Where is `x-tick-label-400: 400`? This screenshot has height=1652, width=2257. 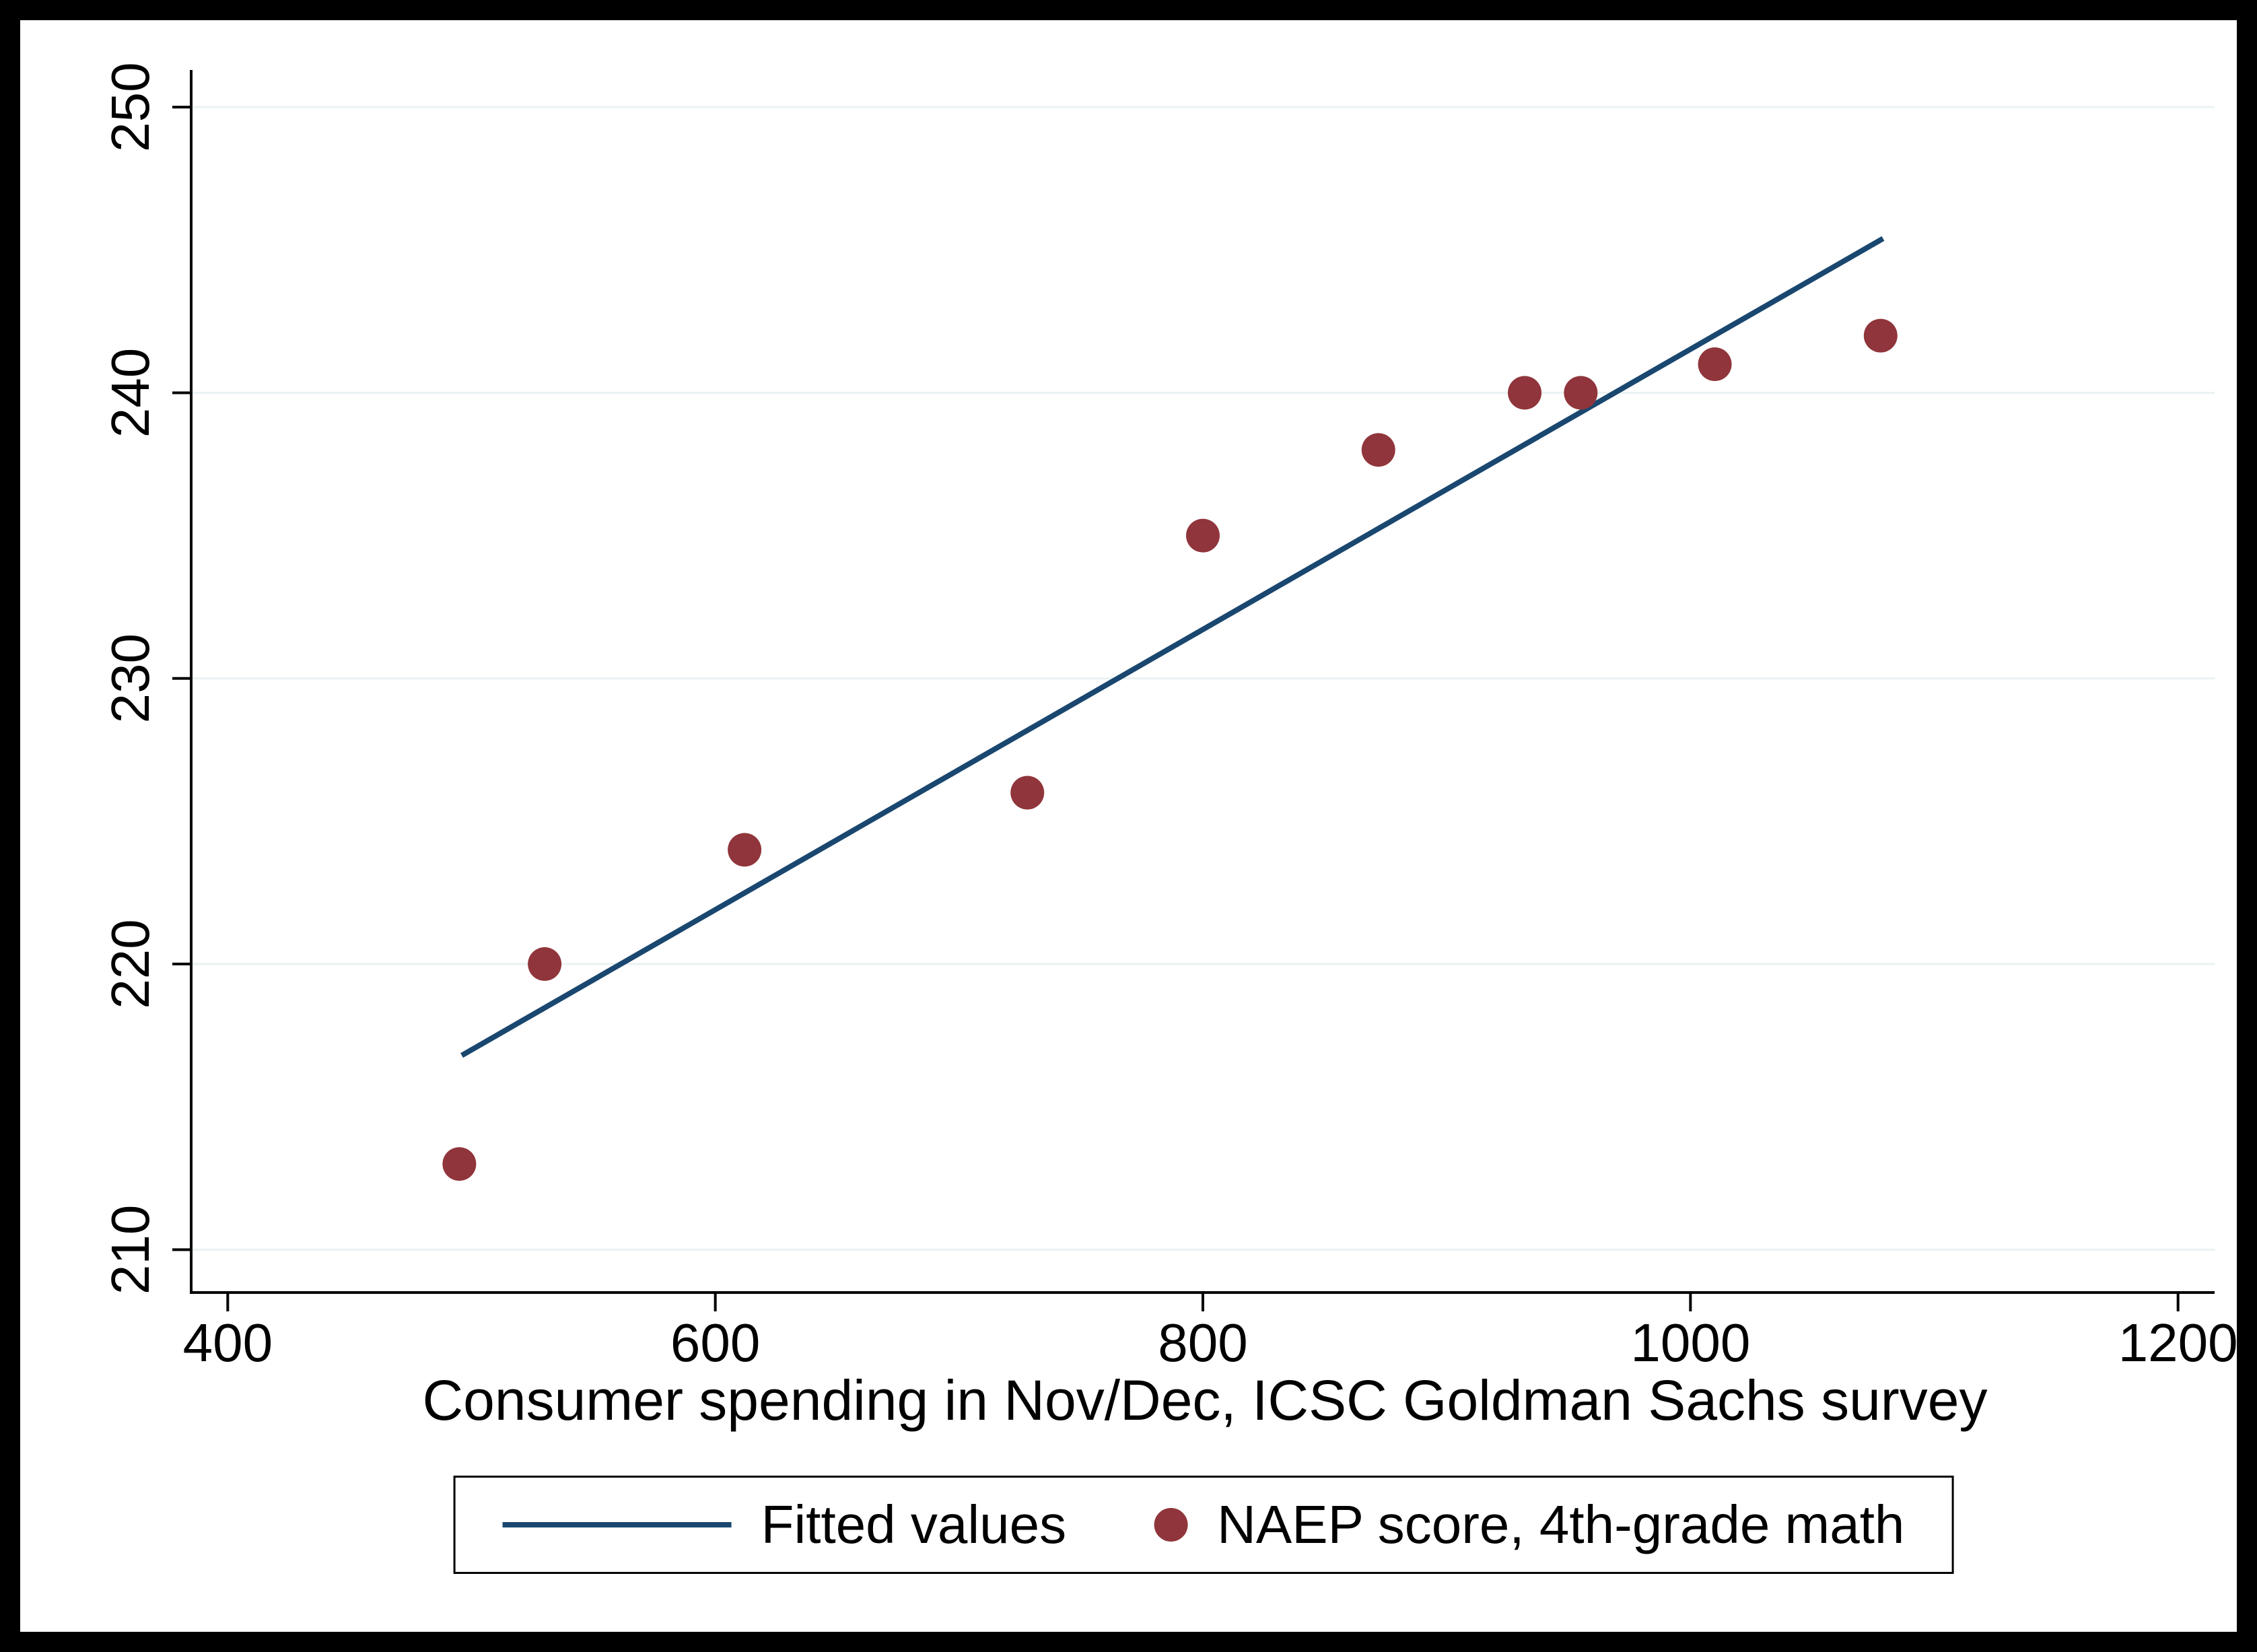
x-tick-label-400: 400 is located at coordinates (228, 1343).